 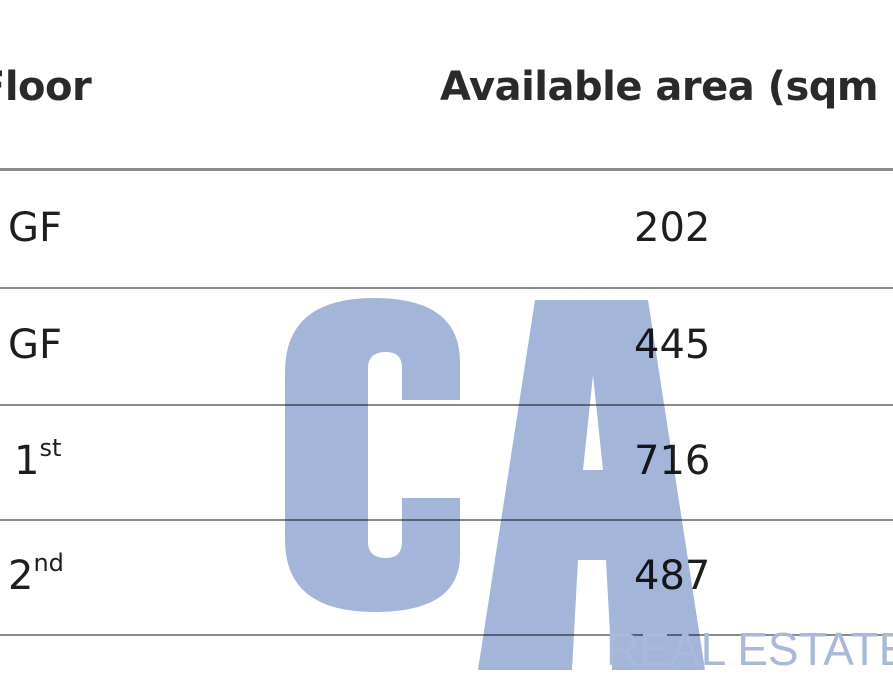 I want to click on floor-suffix: nd, so click(x=48, y=563).